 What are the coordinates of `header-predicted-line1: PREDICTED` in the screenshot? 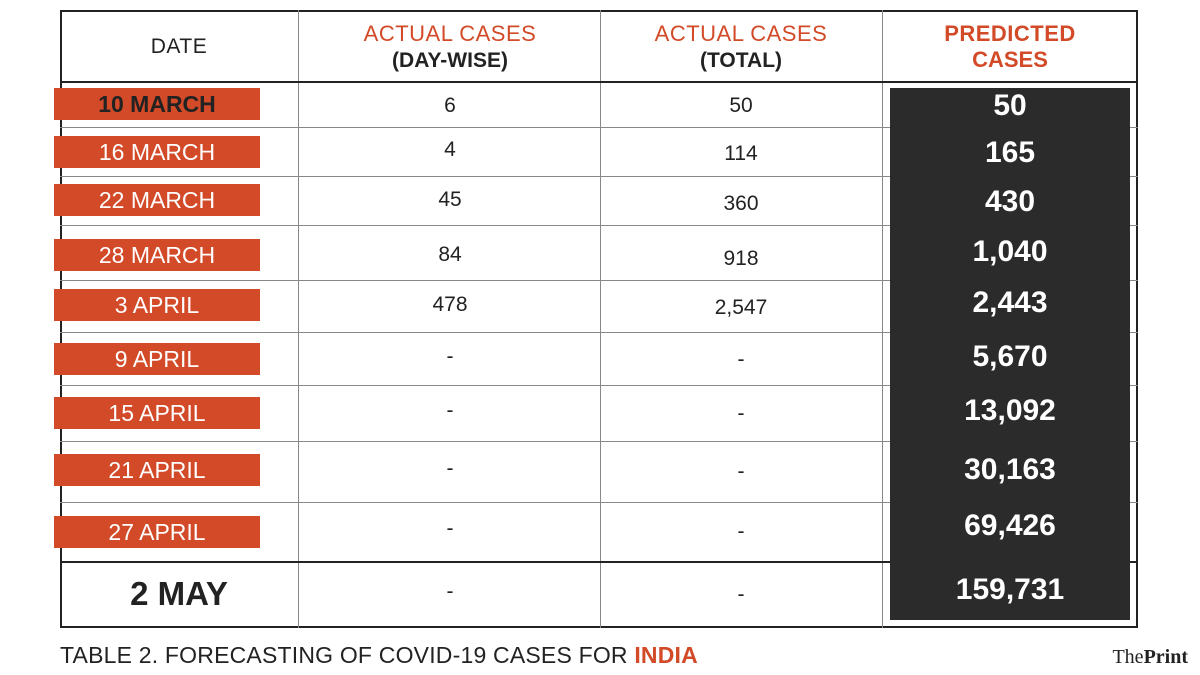 It's located at (1010, 33).